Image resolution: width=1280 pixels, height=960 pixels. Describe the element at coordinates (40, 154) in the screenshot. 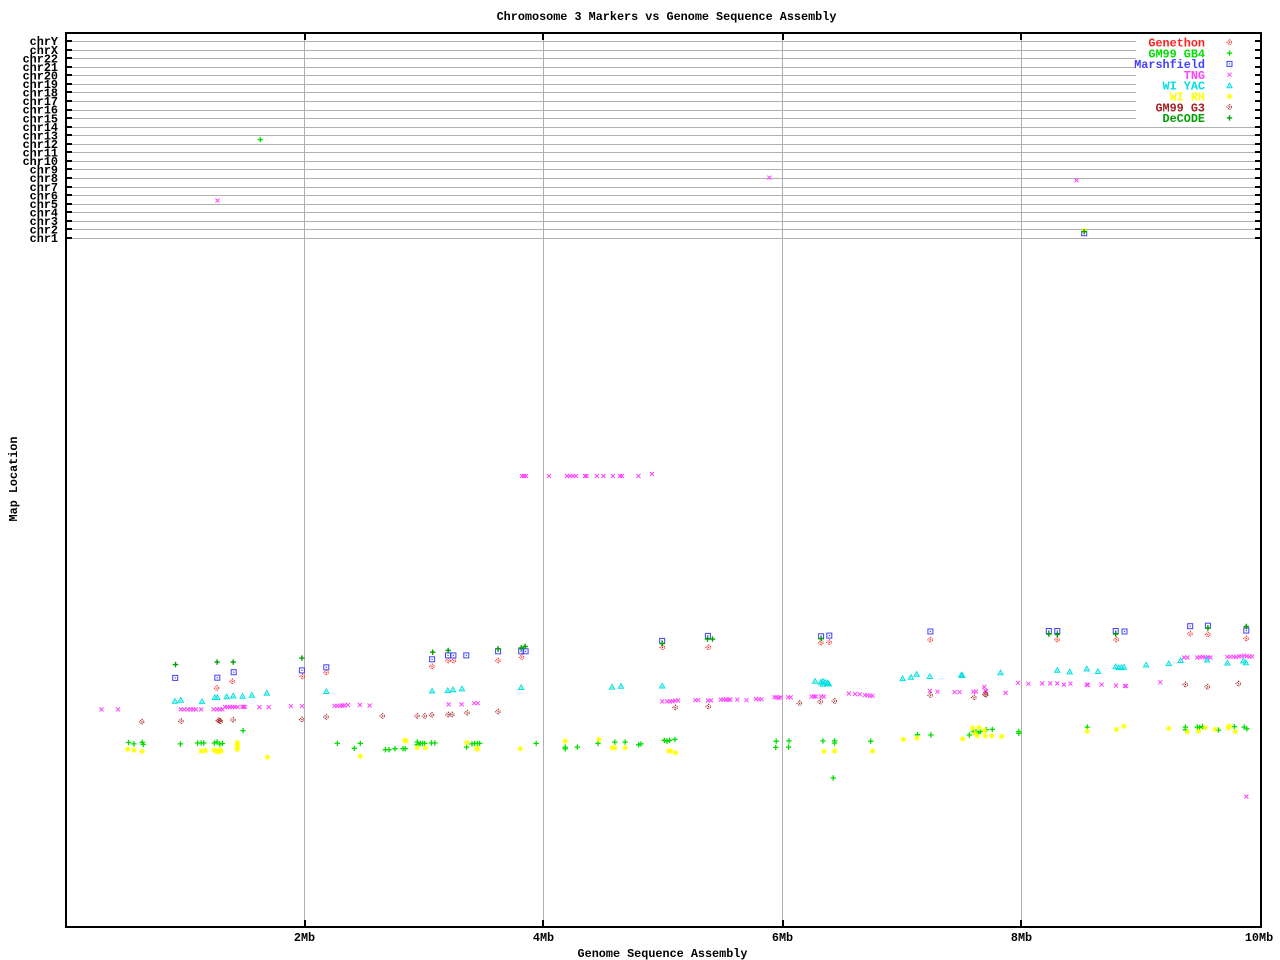

I see `svg-text: chr11` at that location.